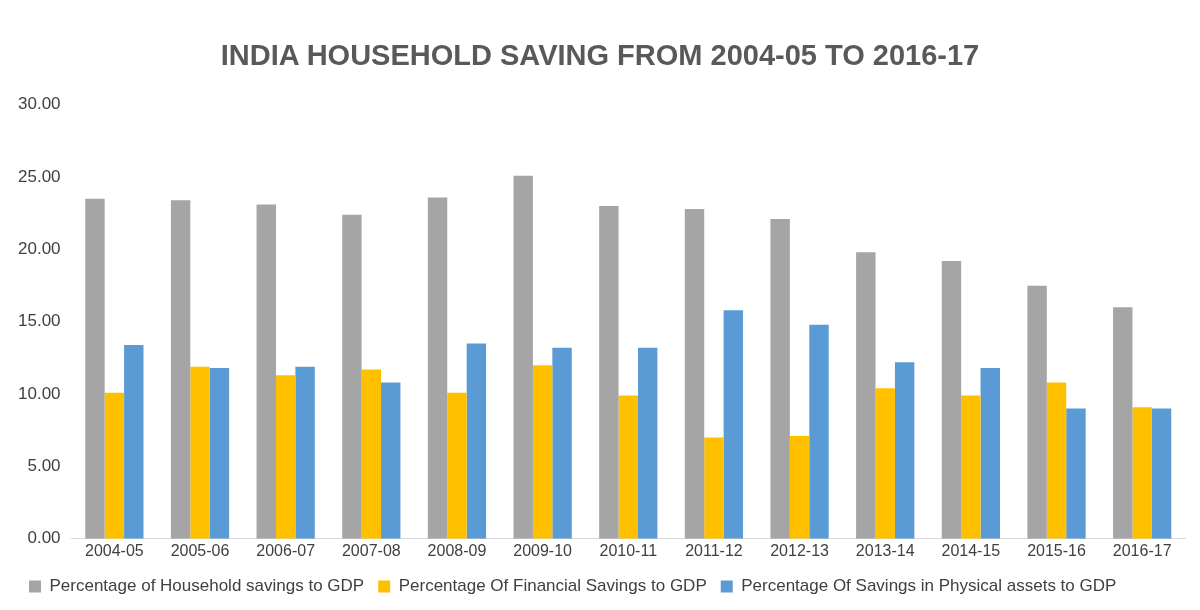 The height and width of the screenshot is (610, 1200). Describe the element at coordinates (207, 586) in the screenshot. I see `legend-label: Percentage of Household savings to GDP` at that location.